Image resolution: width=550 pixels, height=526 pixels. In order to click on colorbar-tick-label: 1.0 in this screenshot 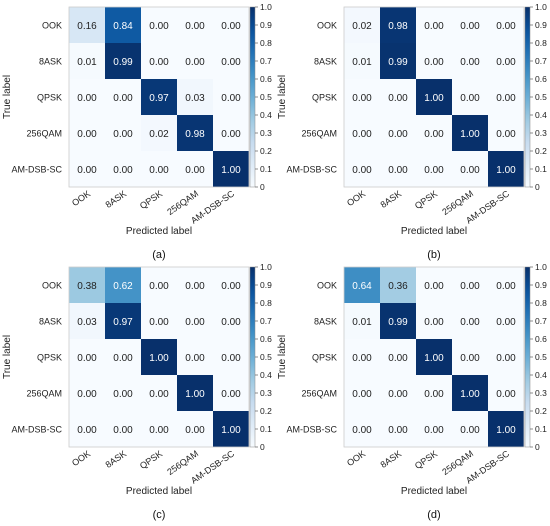, I will do `click(266, 267)`.